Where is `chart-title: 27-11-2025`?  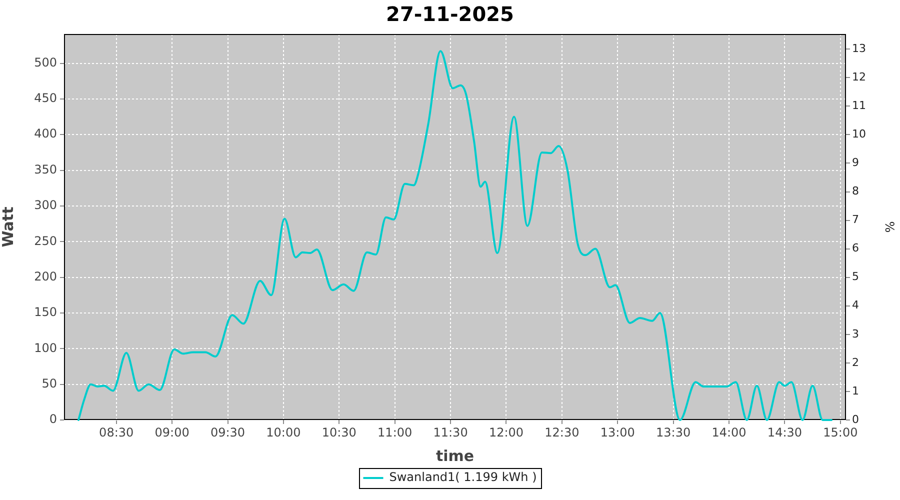 chart-title: 27-11-2025 is located at coordinates (450, 14).